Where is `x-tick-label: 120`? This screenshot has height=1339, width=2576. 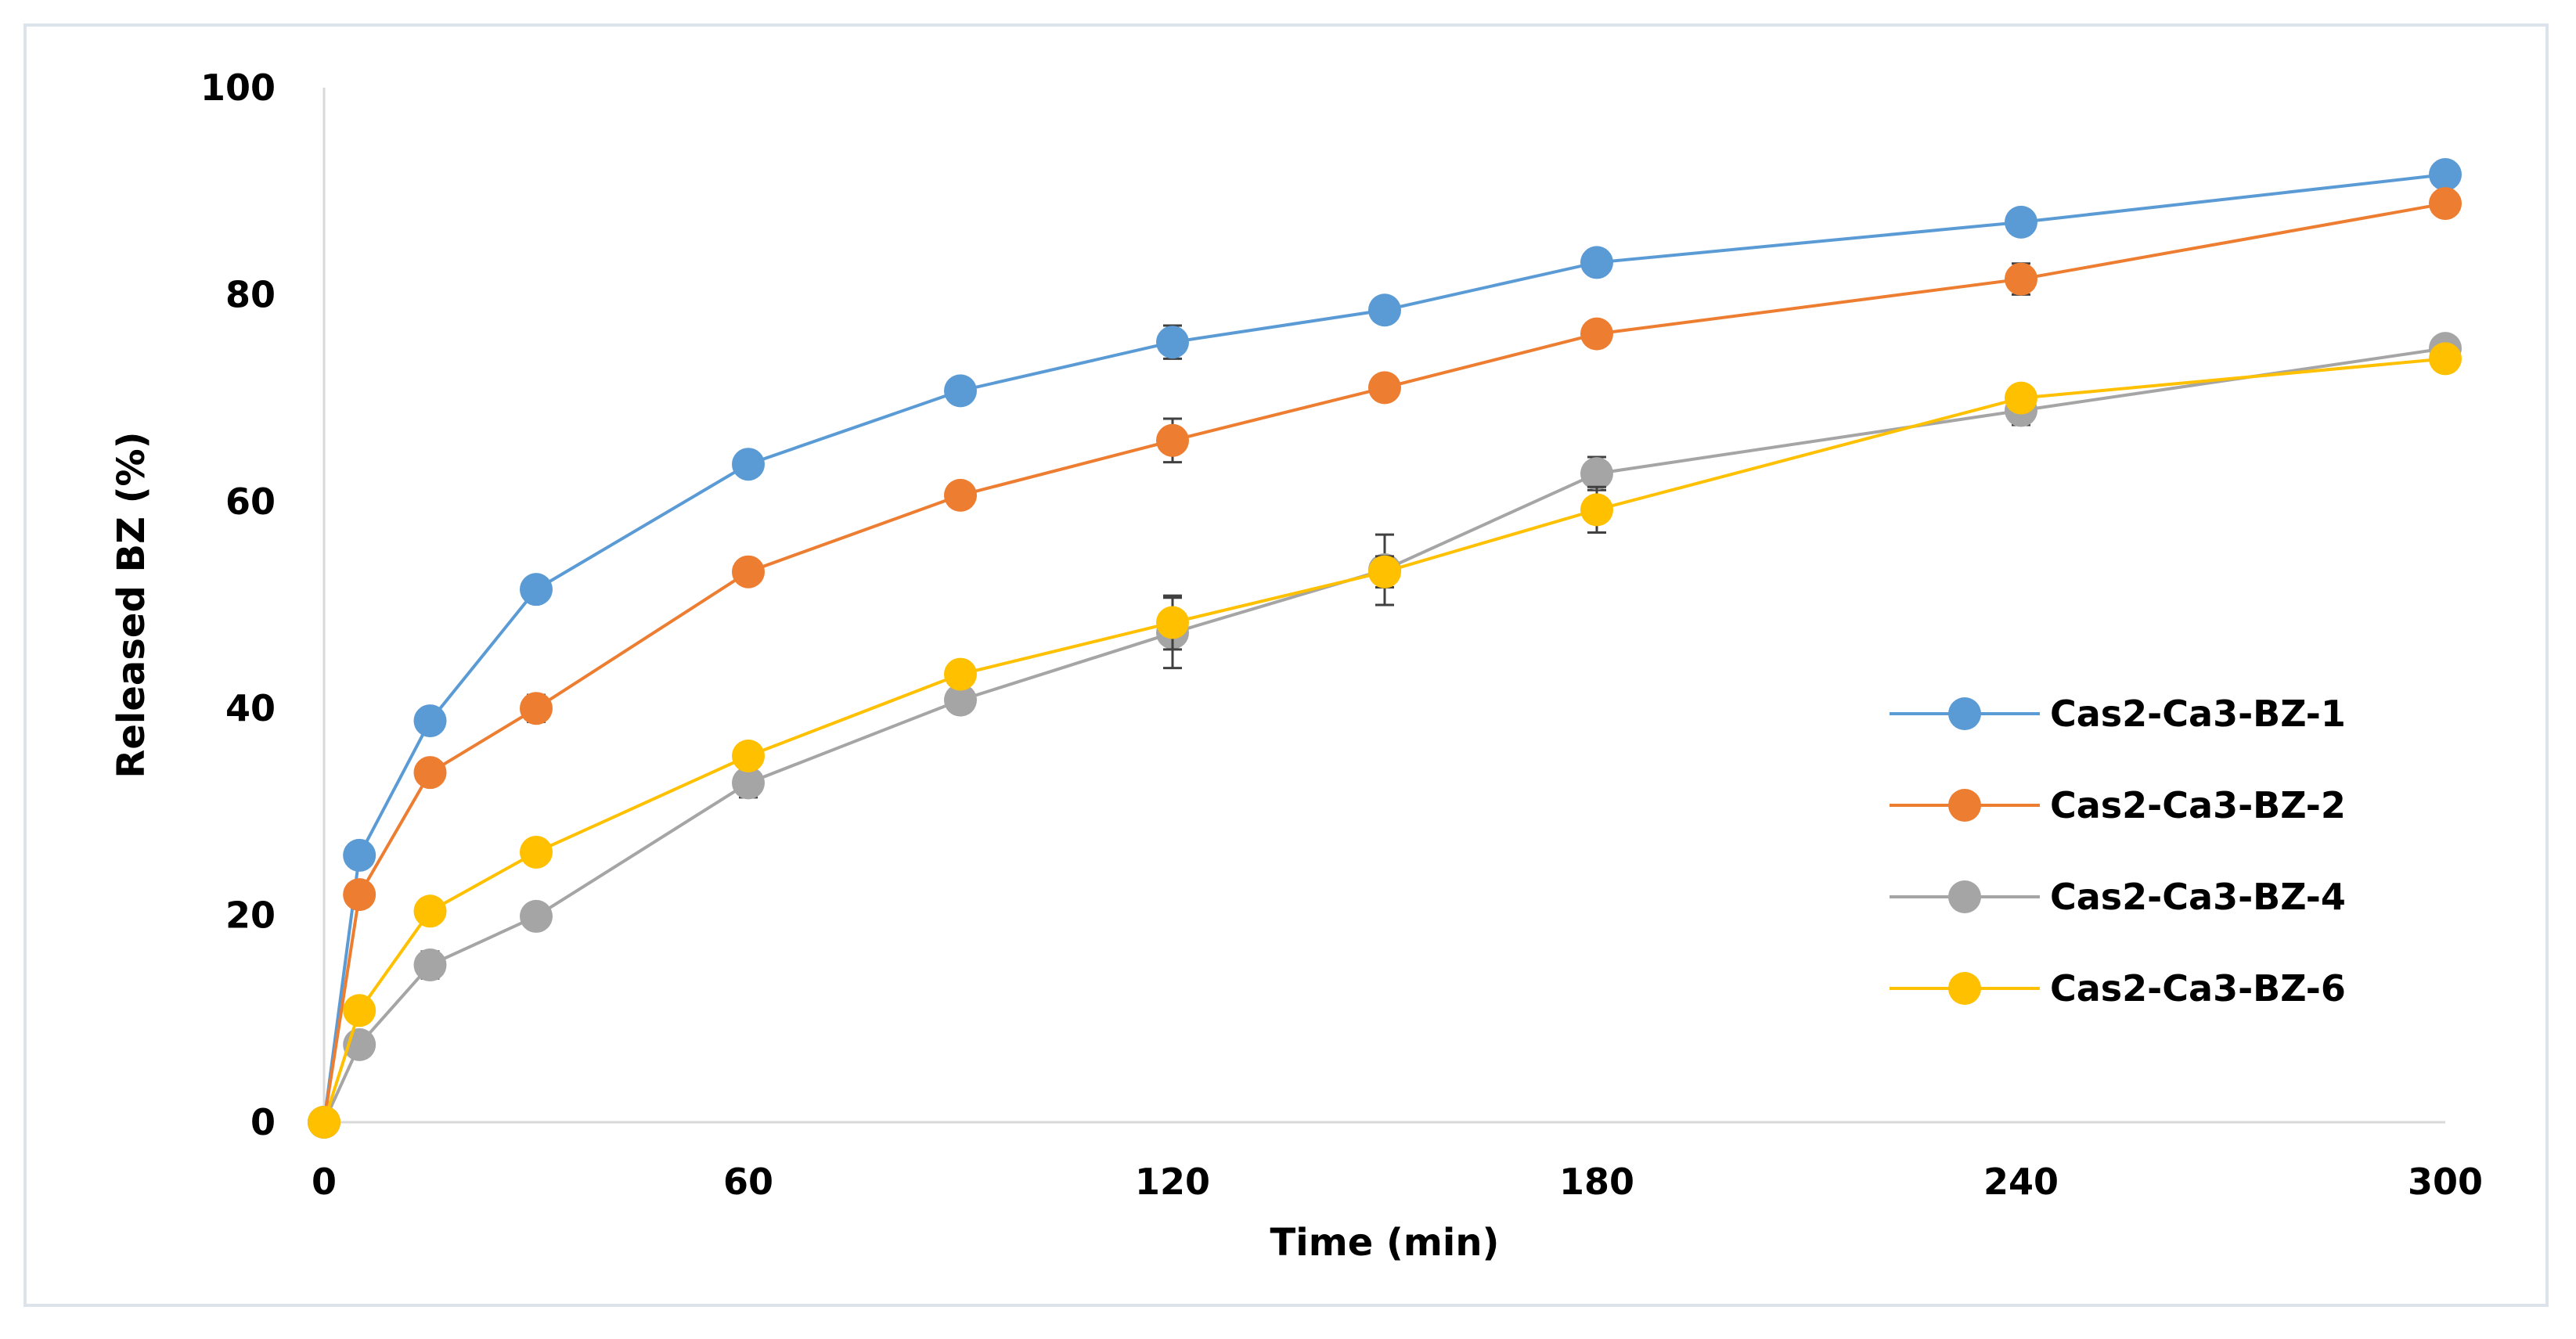
x-tick-label: 120 is located at coordinates (1172, 1182).